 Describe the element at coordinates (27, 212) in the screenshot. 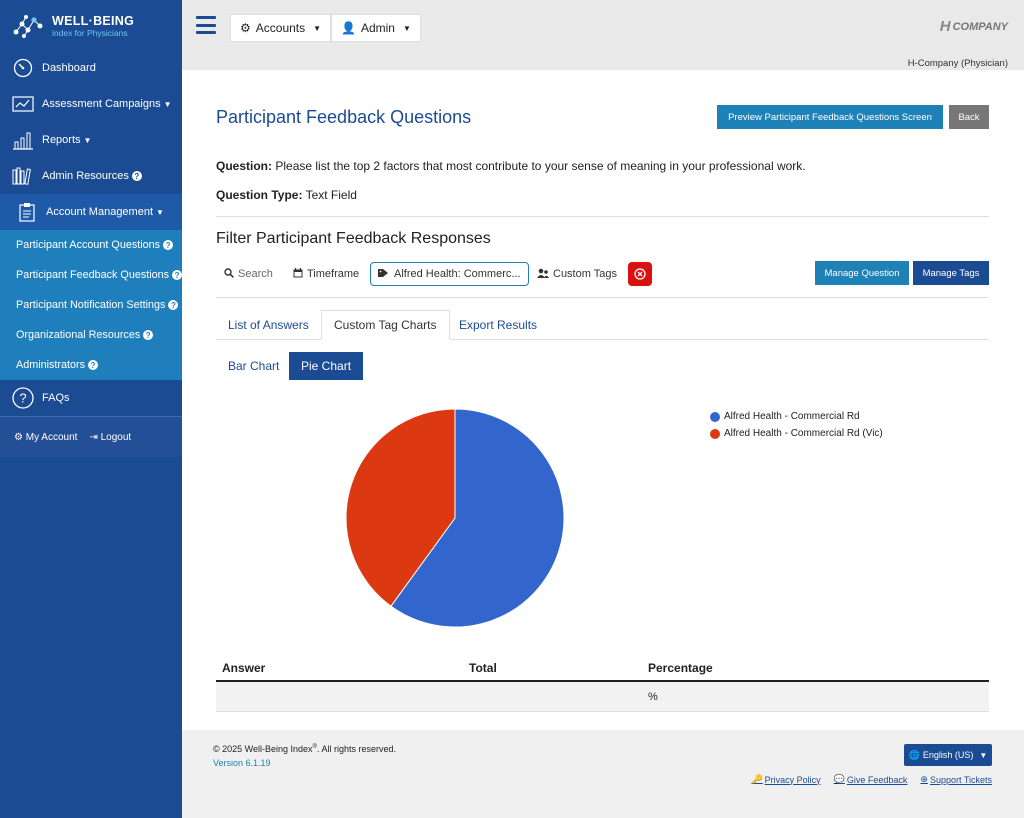

I see `clipboard-icon` at that location.